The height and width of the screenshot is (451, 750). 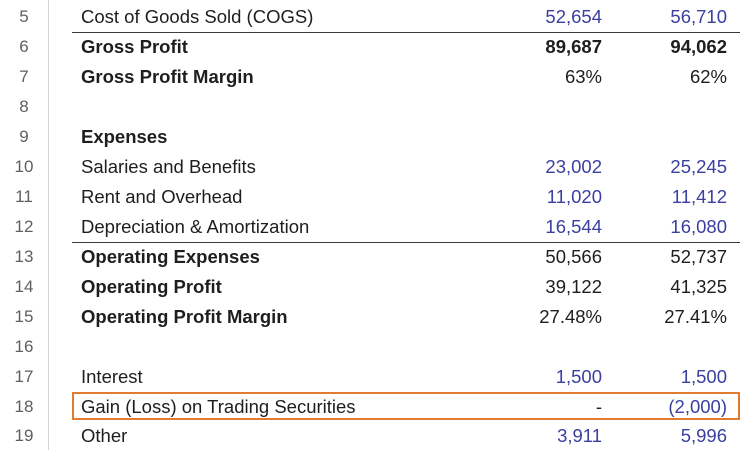 What do you see at coordinates (375, 107) in the screenshot?
I see `table-row: 8` at bounding box center [375, 107].